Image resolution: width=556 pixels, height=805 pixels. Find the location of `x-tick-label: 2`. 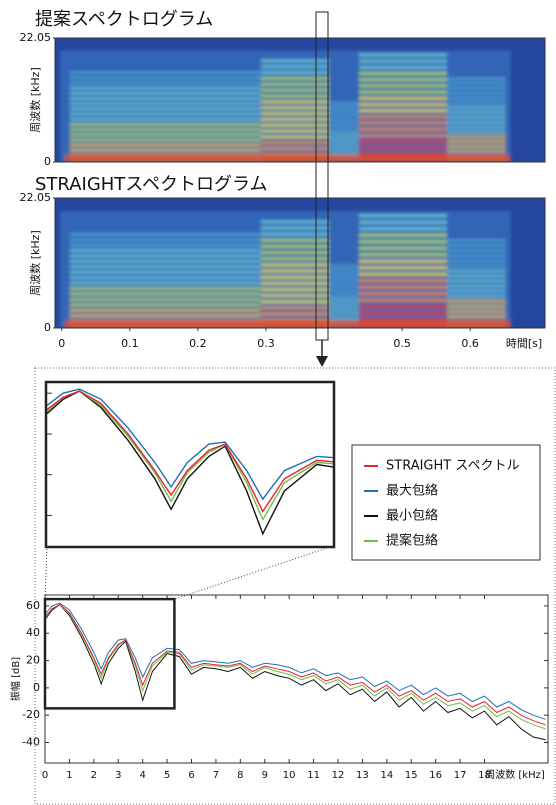

x-tick-label: 2 is located at coordinates (94, 775).